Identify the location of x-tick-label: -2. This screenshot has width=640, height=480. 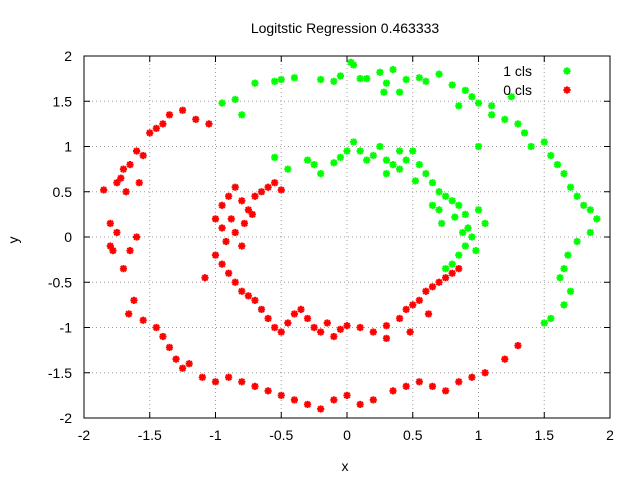
(84, 435).